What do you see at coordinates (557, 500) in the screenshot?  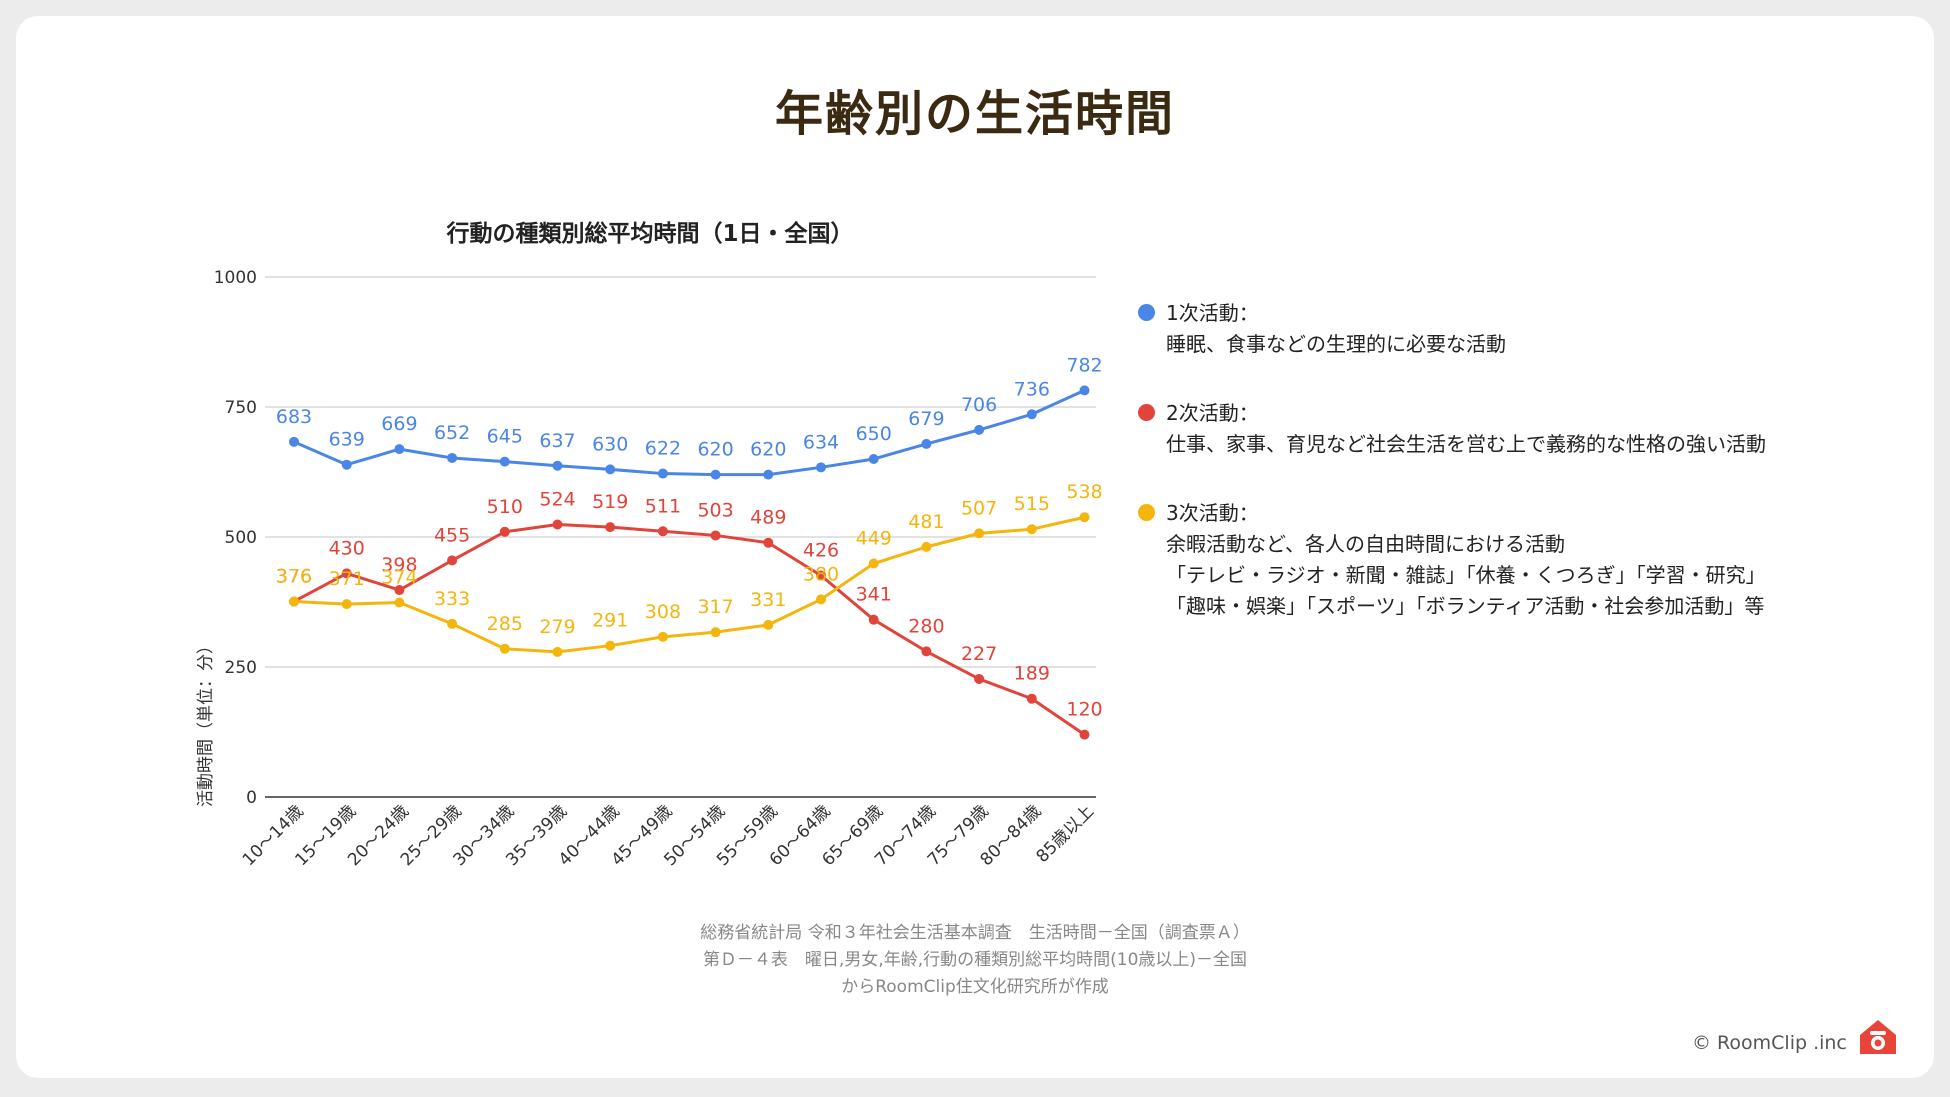 I see `data-label: 524` at bounding box center [557, 500].